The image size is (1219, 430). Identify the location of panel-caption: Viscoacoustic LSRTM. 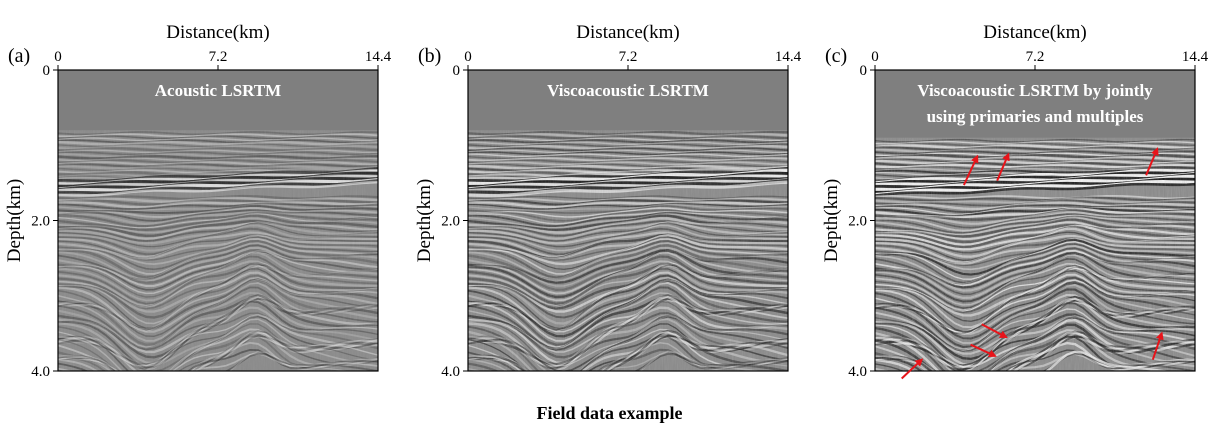
(628, 90).